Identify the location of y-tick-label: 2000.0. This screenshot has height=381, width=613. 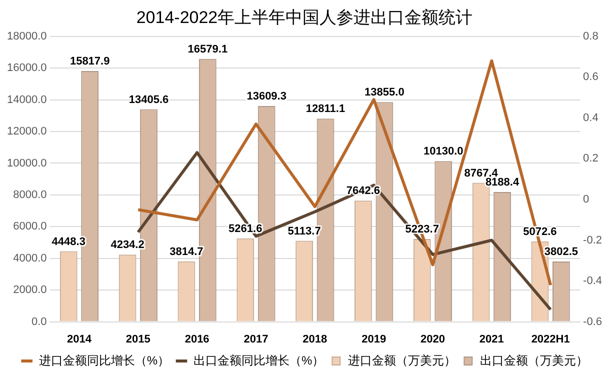
(30, 290).